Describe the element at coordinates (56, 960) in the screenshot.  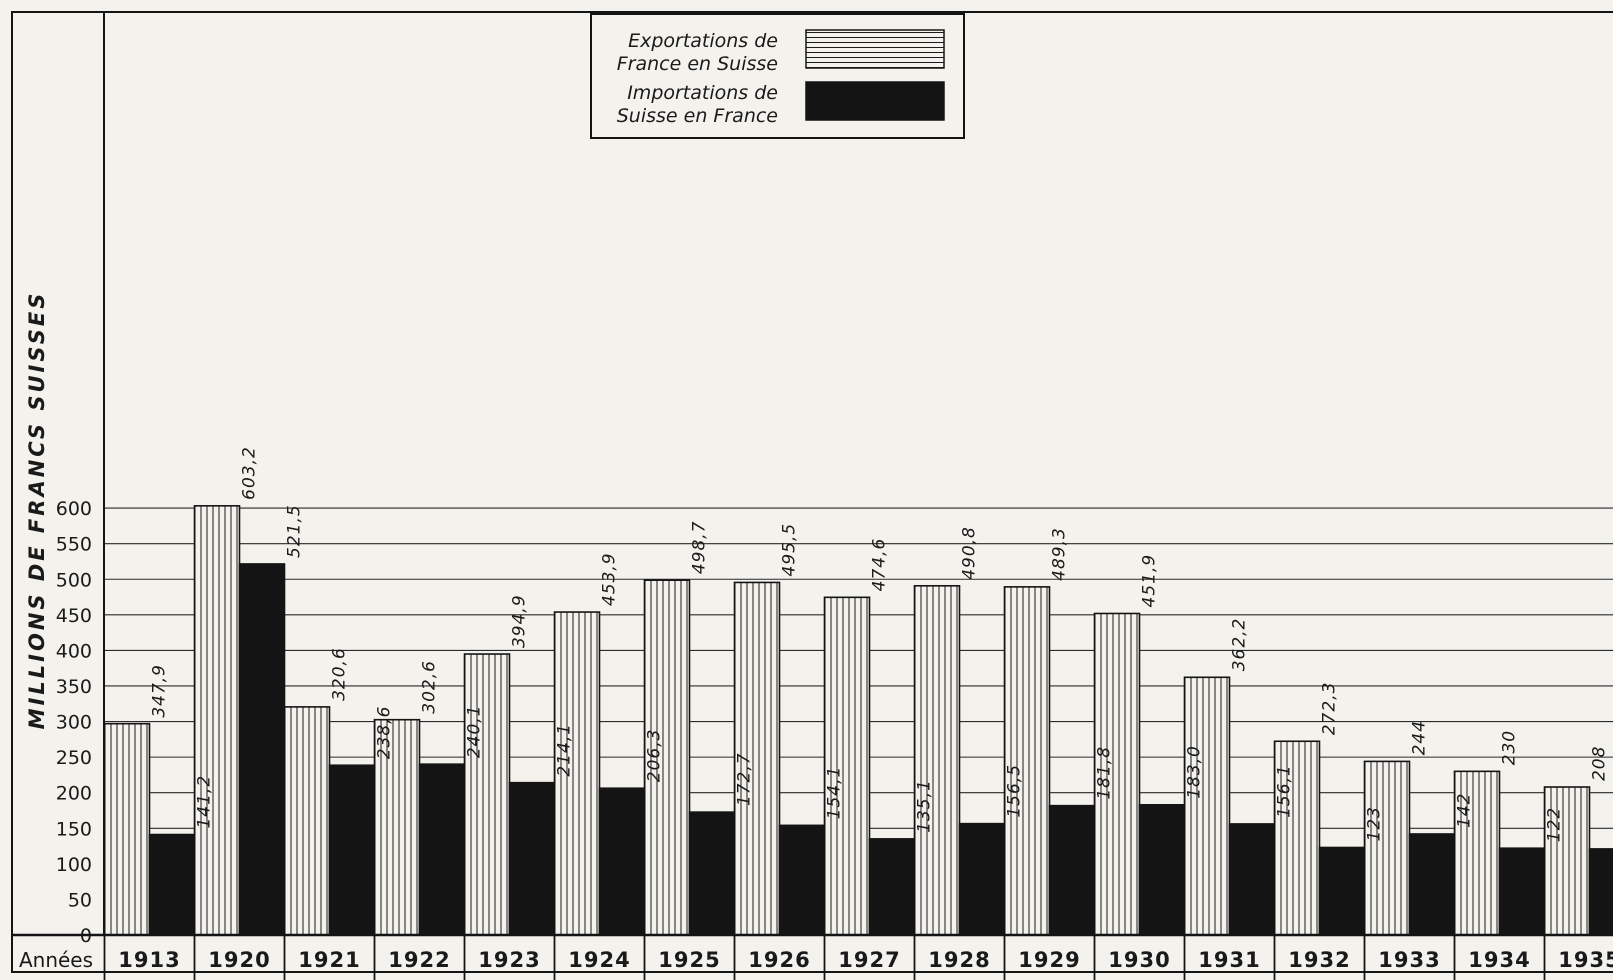
I see `year-row-header: Années` at that location.